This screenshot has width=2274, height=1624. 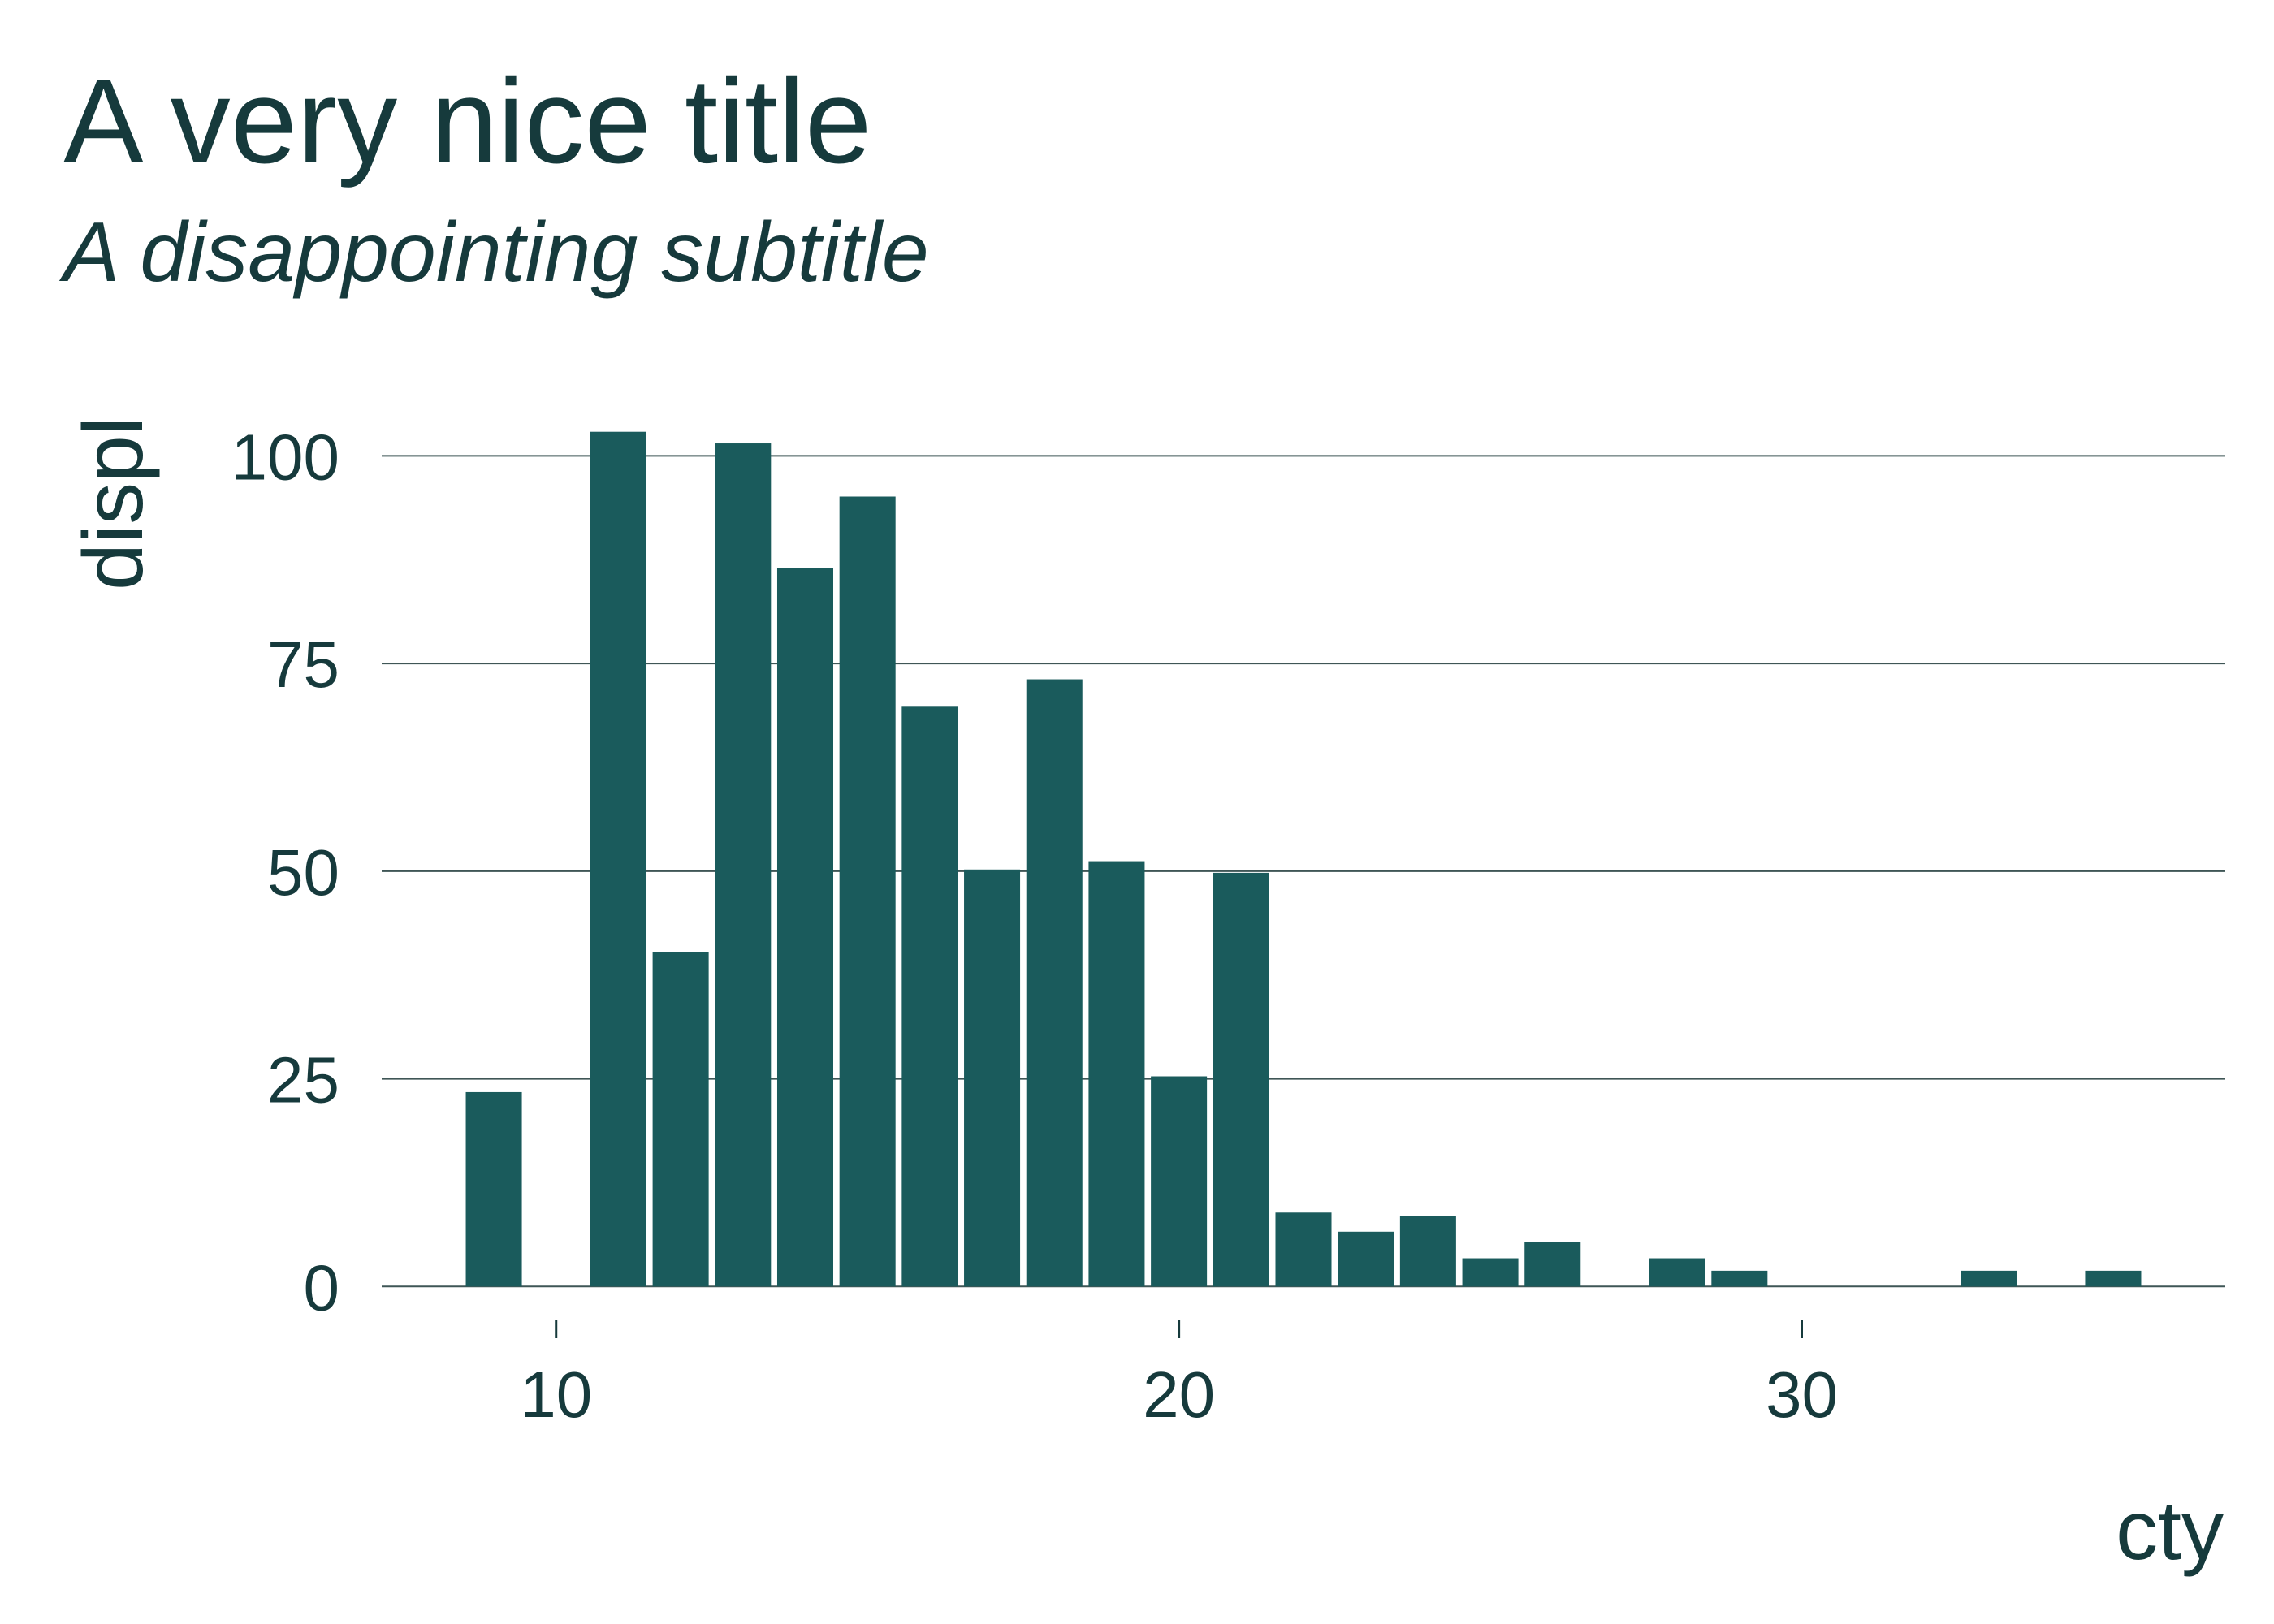 What do you see at coordinates (494, 253) in the screenshot?
I see `chart-subtitle: A disappointing subtitle` at bounding box center [494, 253].